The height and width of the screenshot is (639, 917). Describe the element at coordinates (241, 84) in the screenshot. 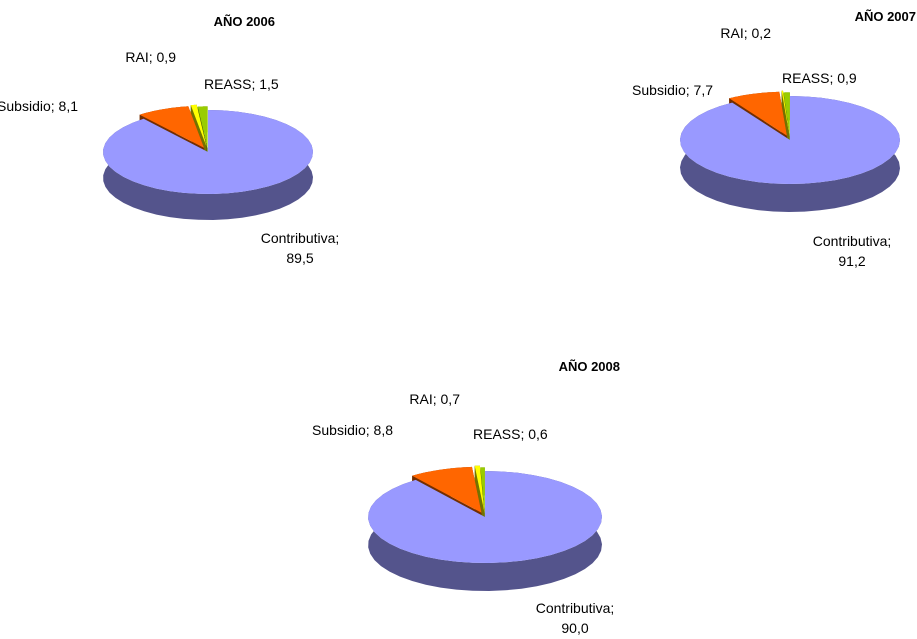

I see `slice-label-reass: REASS; 1,5` at that location.